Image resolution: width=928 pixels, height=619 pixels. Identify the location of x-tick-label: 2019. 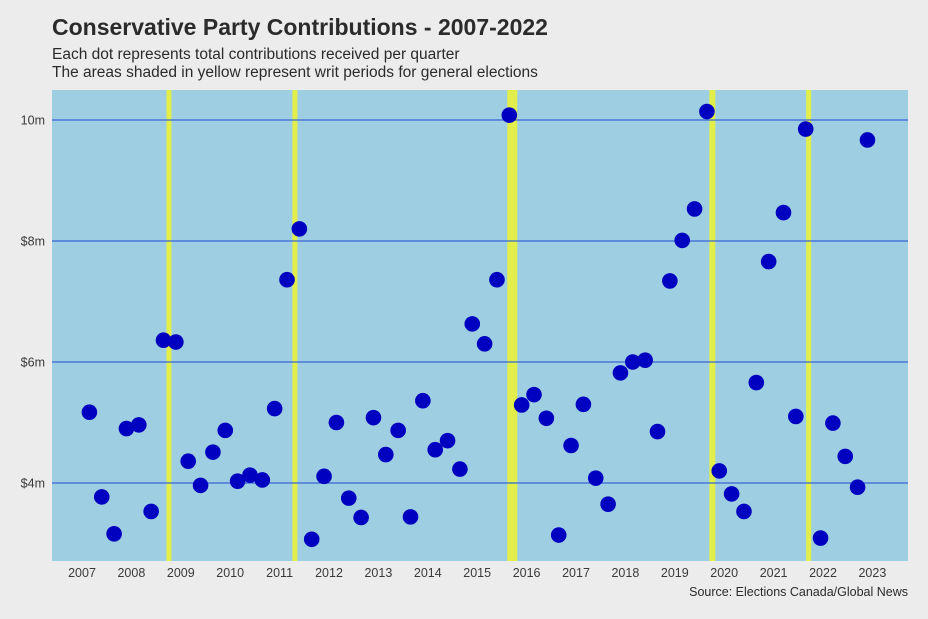
(675, 573).